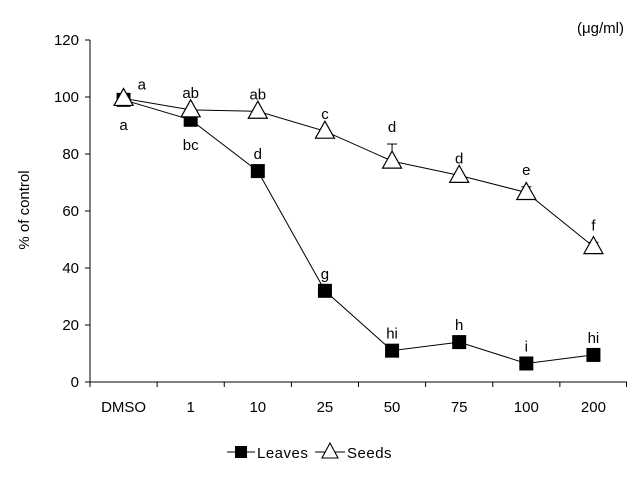 The height and width of the screenshot is (489, 627). I want to click on y-tick-label: 0, so click(75, 382).